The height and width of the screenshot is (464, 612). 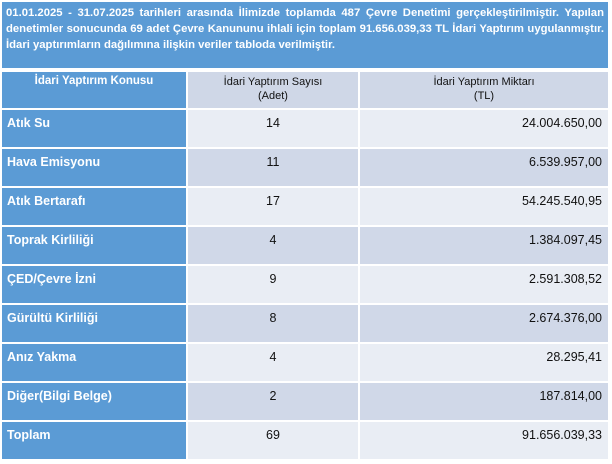 I want to click on cell-count: 14, so click(x=274, y=128).